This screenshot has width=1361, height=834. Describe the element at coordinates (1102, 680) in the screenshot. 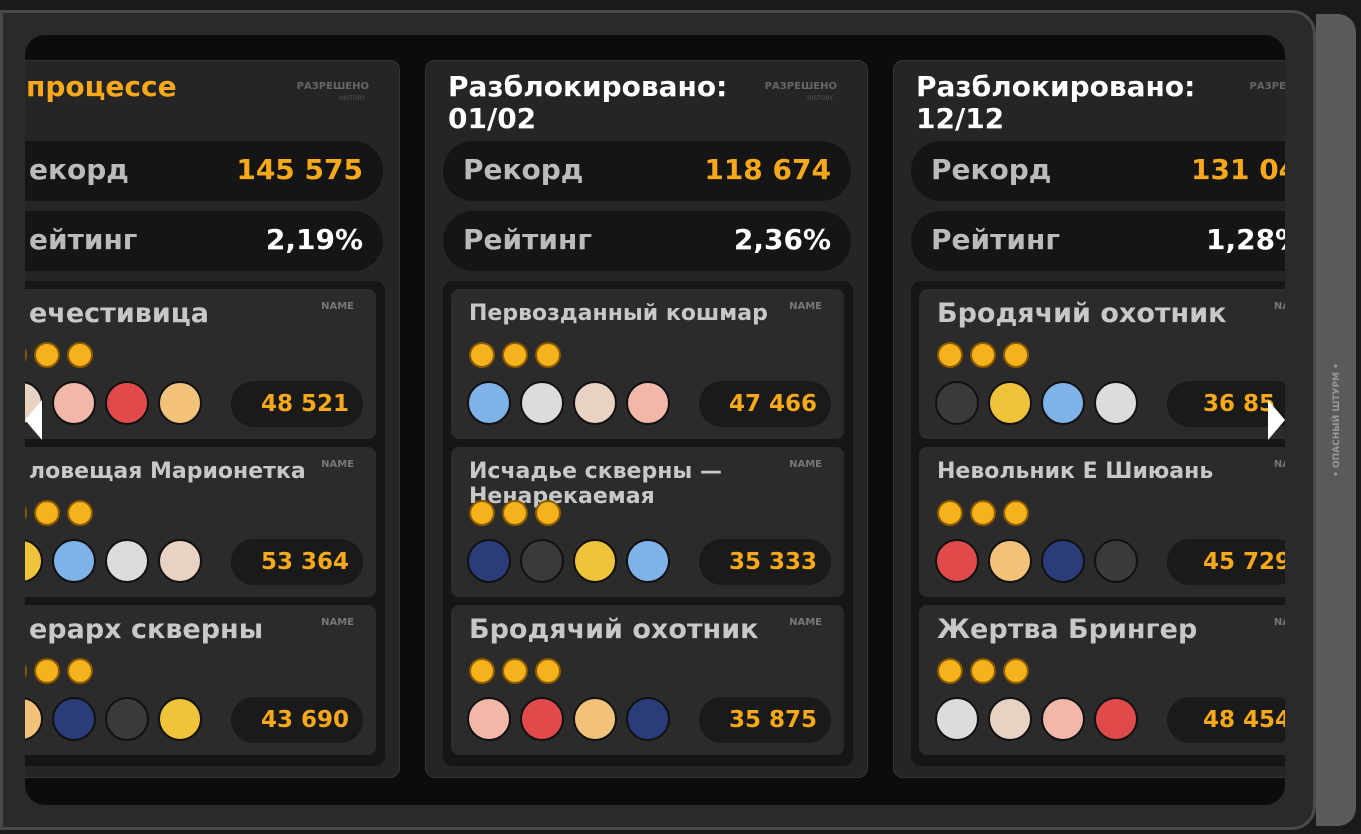

I see `boss-entry: Жертва Брингер NA 48 454` at that location.